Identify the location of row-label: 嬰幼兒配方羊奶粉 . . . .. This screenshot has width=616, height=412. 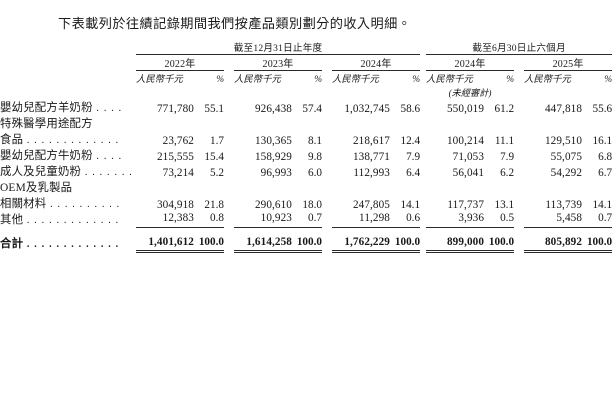
(68, 107).